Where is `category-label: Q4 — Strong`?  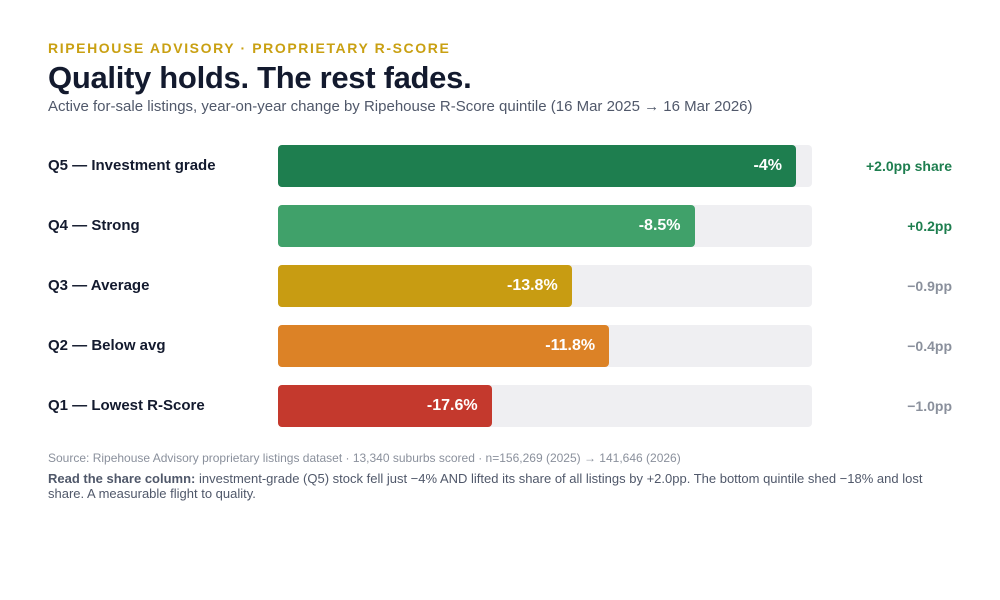 category-label: Q4 — Strong is located at coordinates (94, 225).